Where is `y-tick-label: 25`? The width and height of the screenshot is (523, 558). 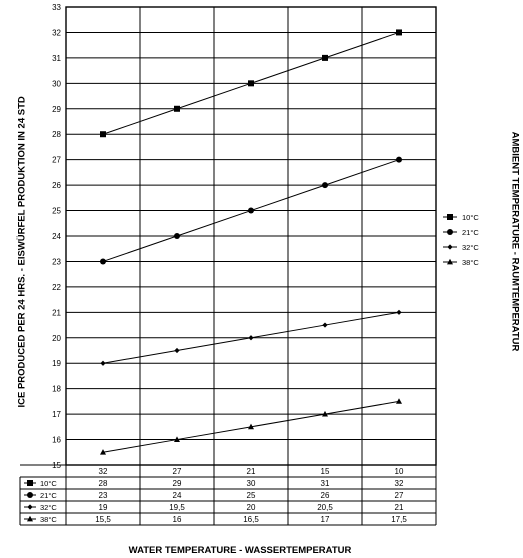 y-tick-label: 25 is located at coordinates (56, 211).